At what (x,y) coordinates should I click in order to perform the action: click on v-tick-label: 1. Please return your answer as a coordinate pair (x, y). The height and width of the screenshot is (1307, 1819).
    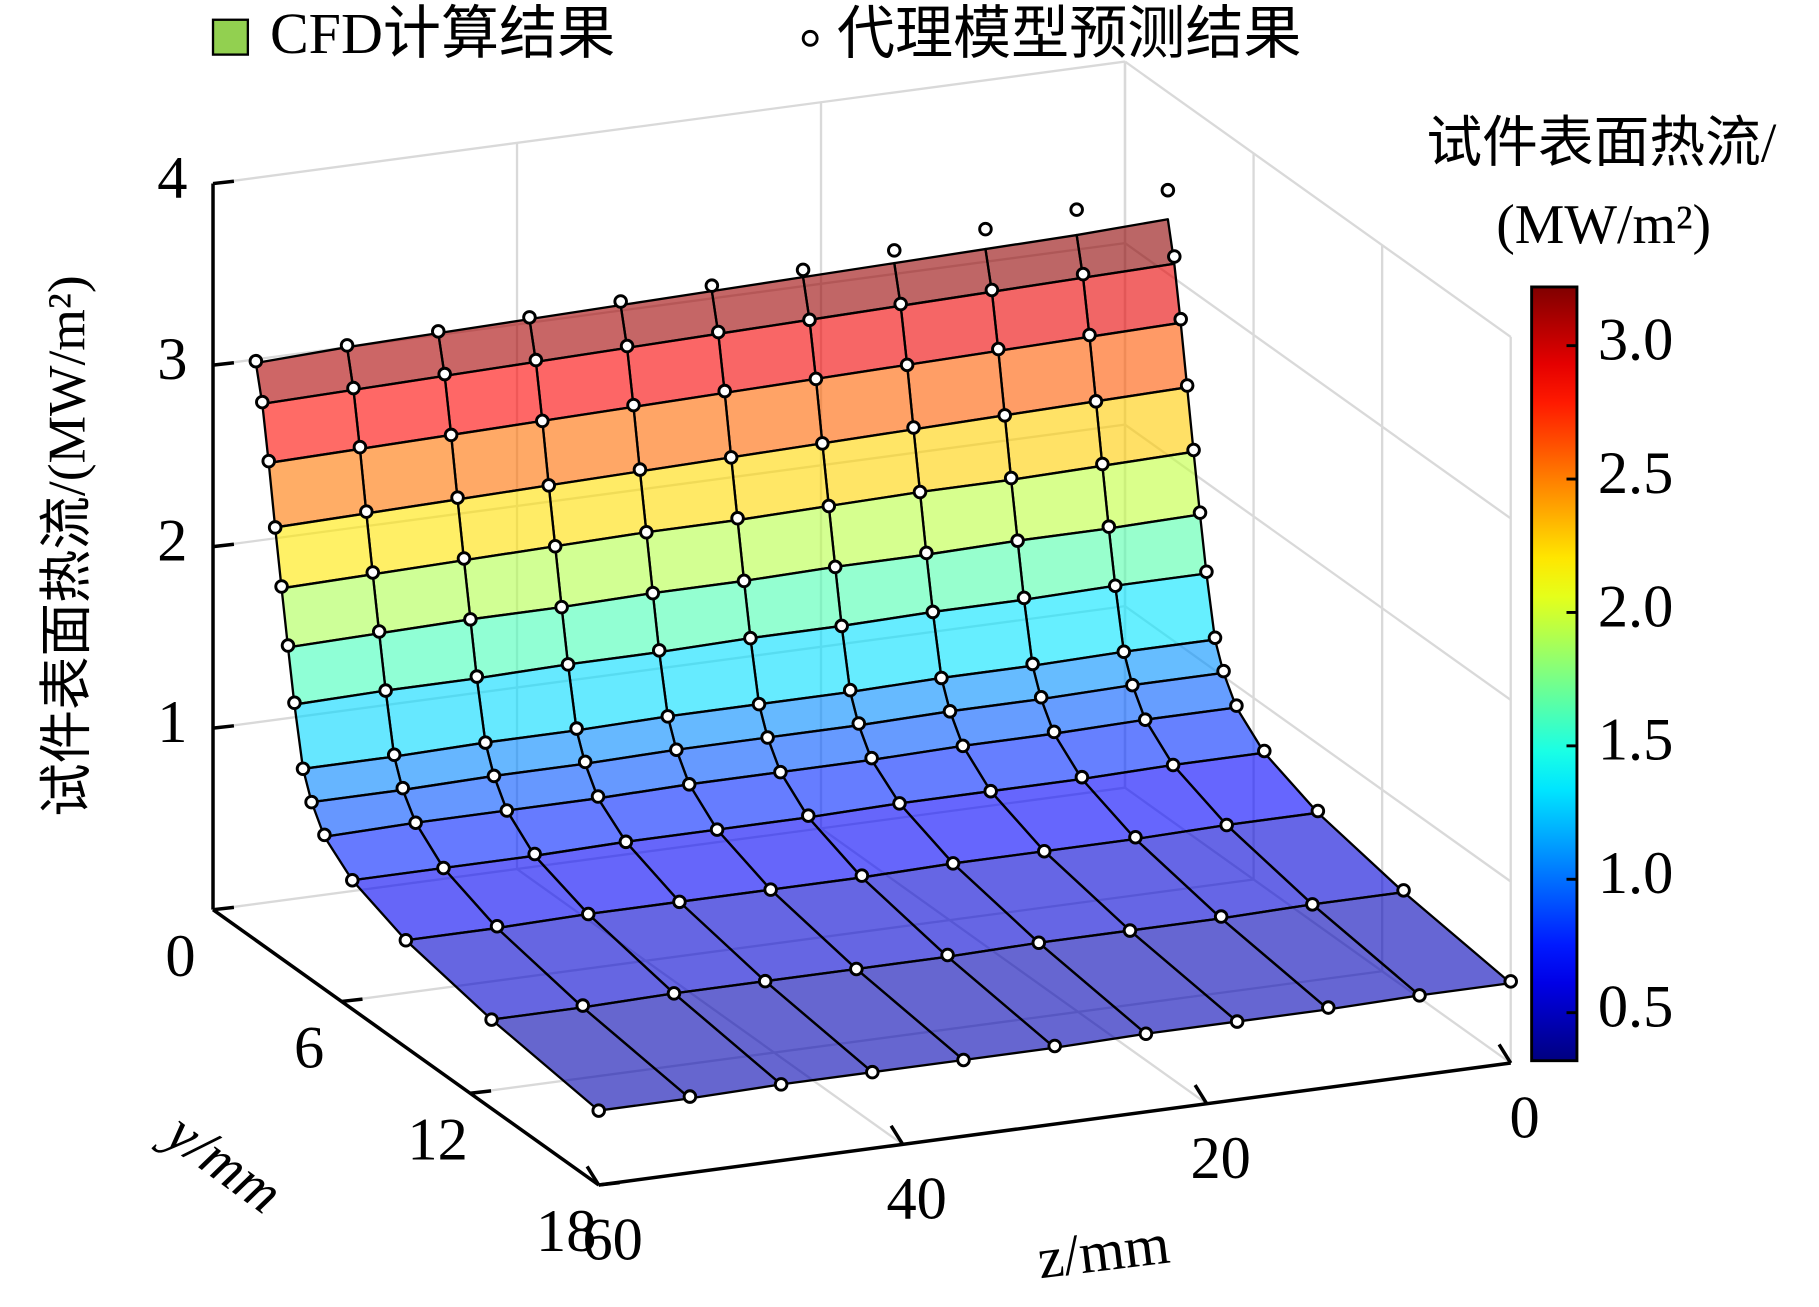
    Looking at the image, I should click on (172, 722).